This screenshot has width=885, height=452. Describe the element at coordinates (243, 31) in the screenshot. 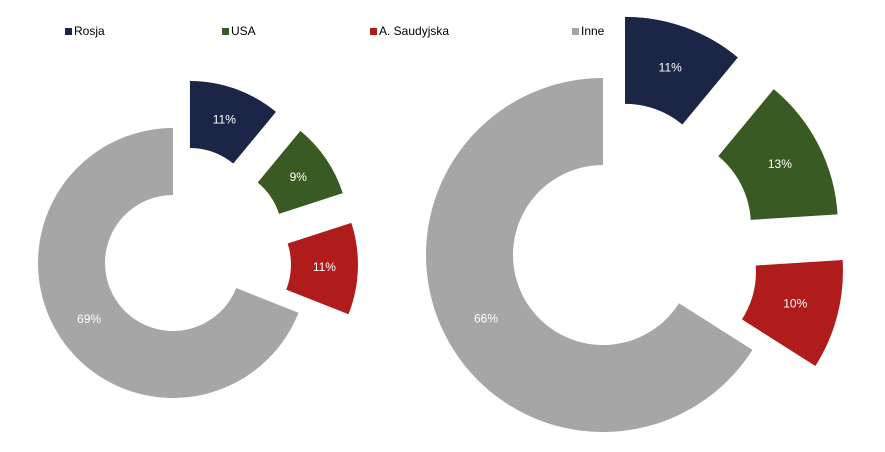

I see `legend-label: USA` at that location.